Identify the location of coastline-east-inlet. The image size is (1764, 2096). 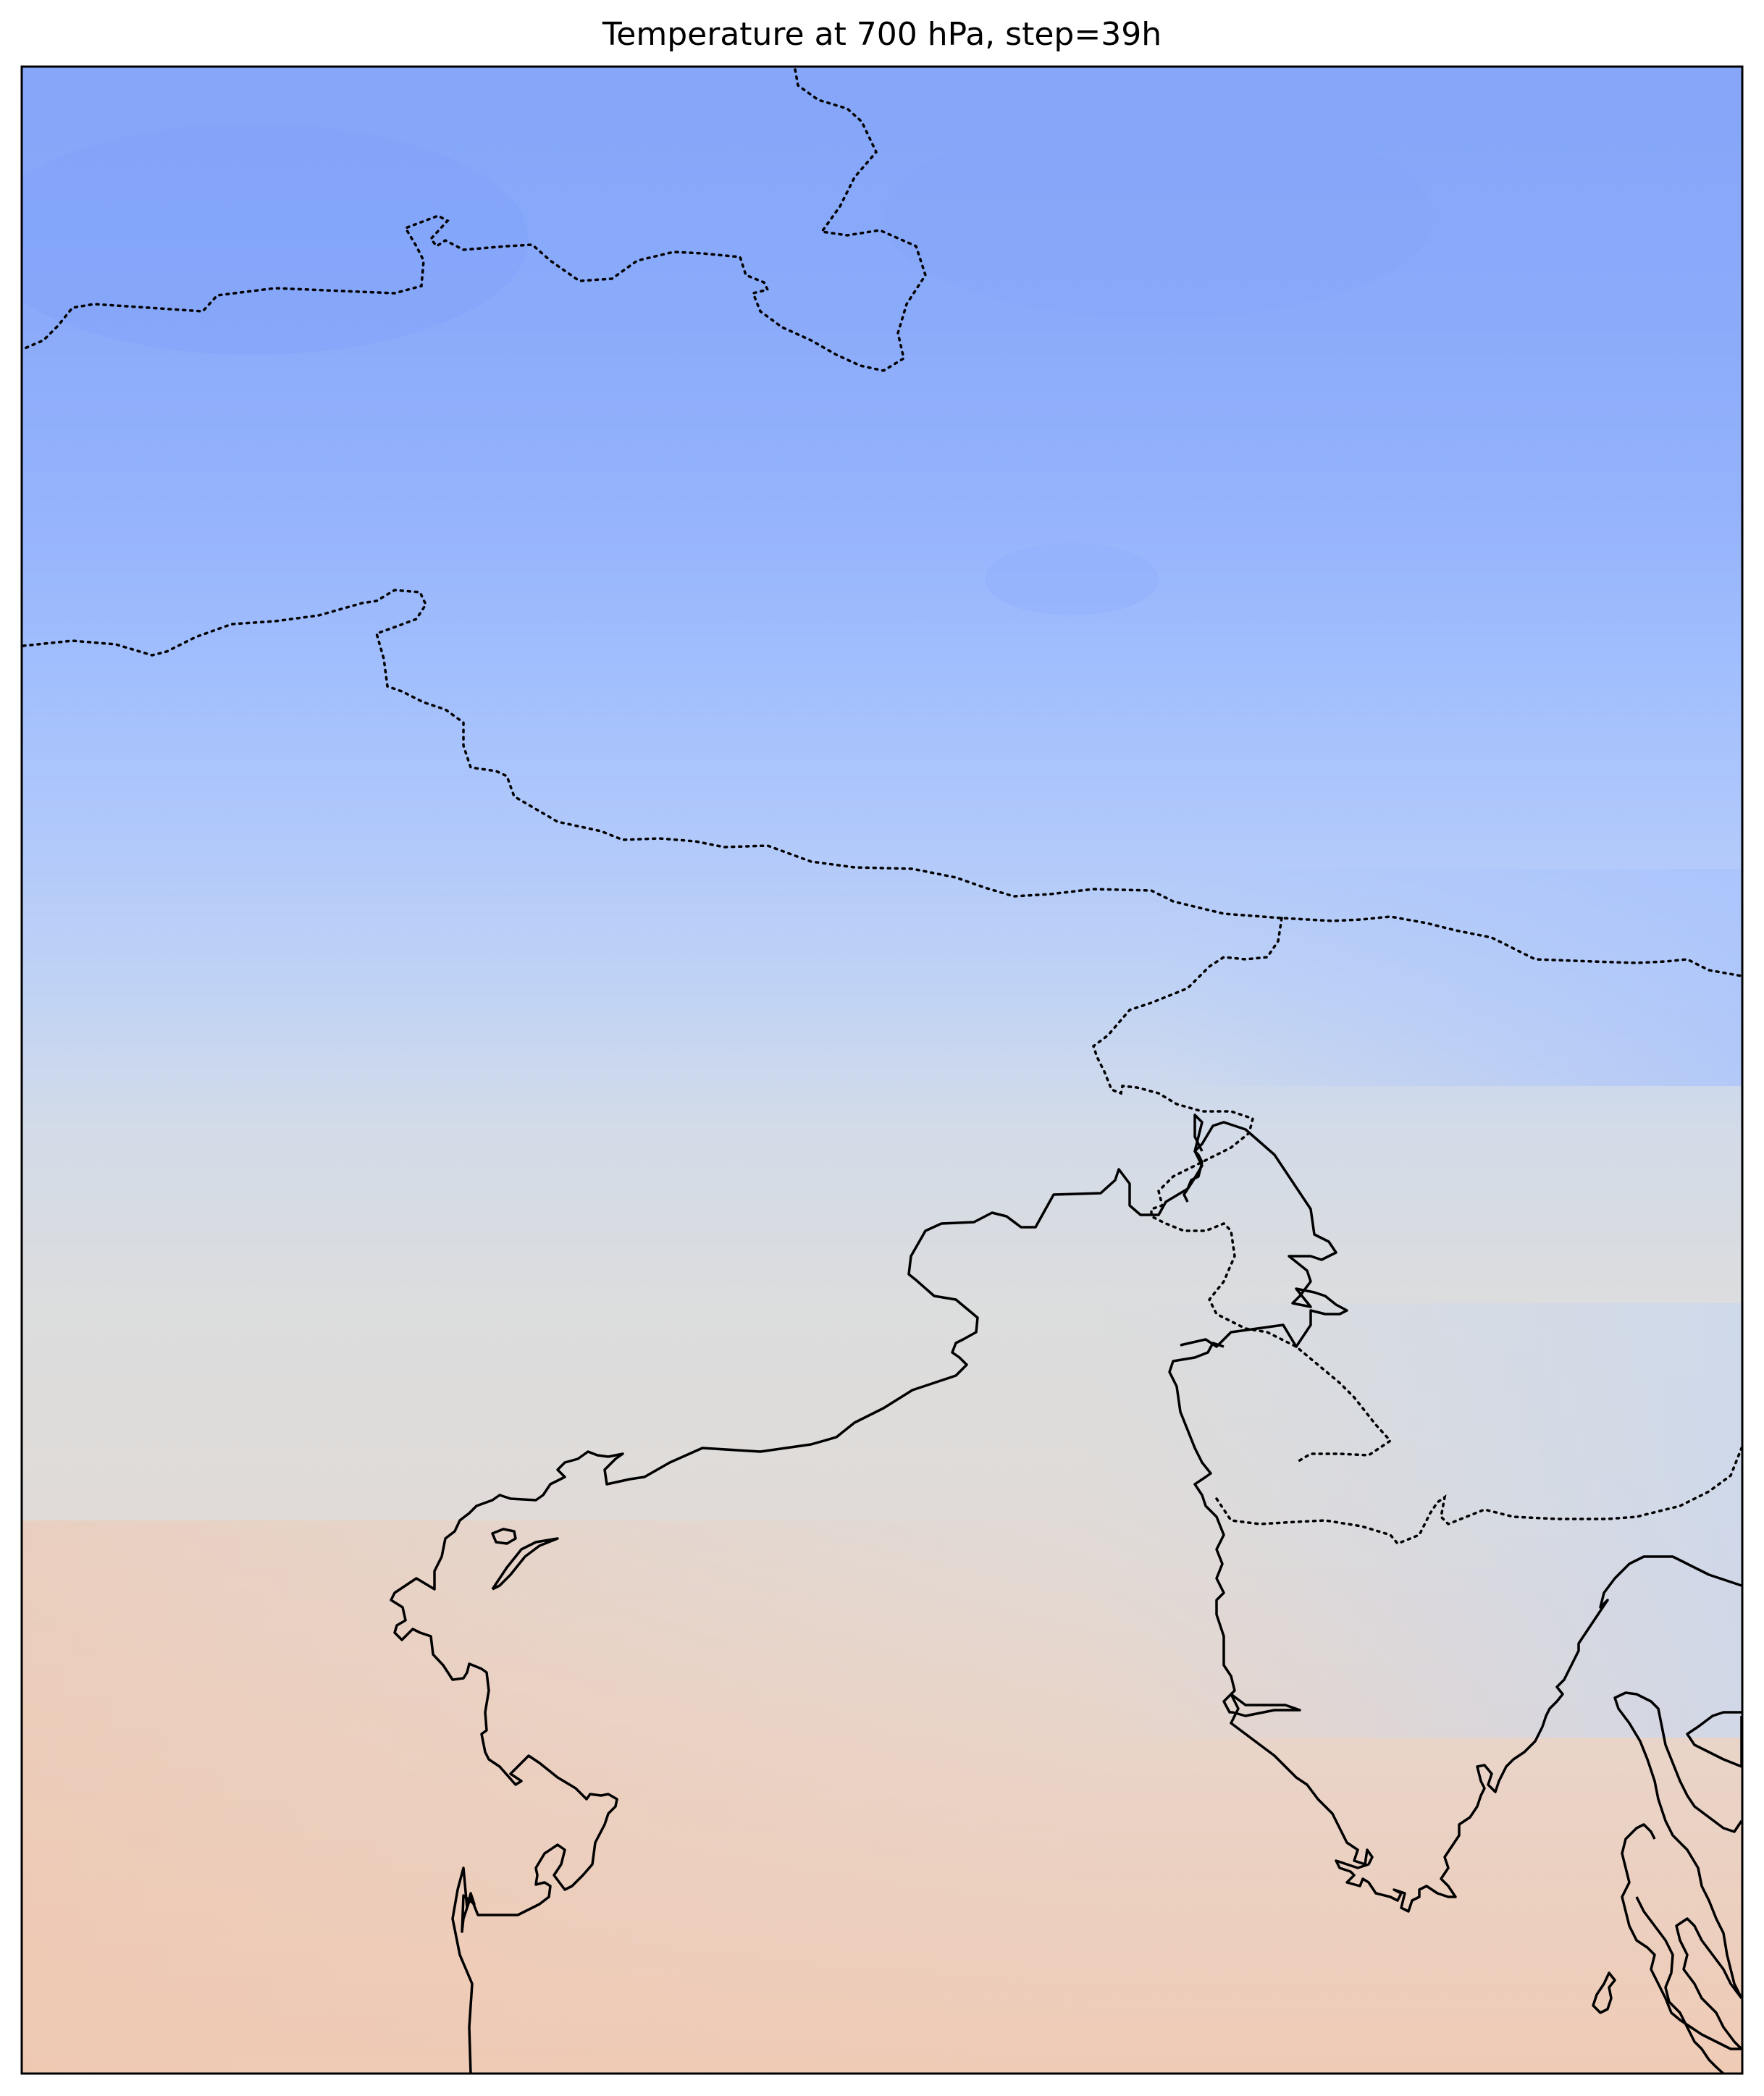
(1677, 1845).